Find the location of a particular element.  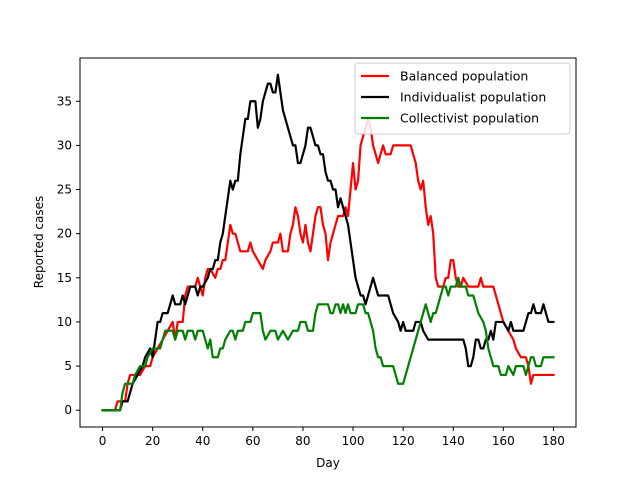

x-axis: 0 20 40 60 80 100 120 140 160 180 is located at coordinates (332, 437).